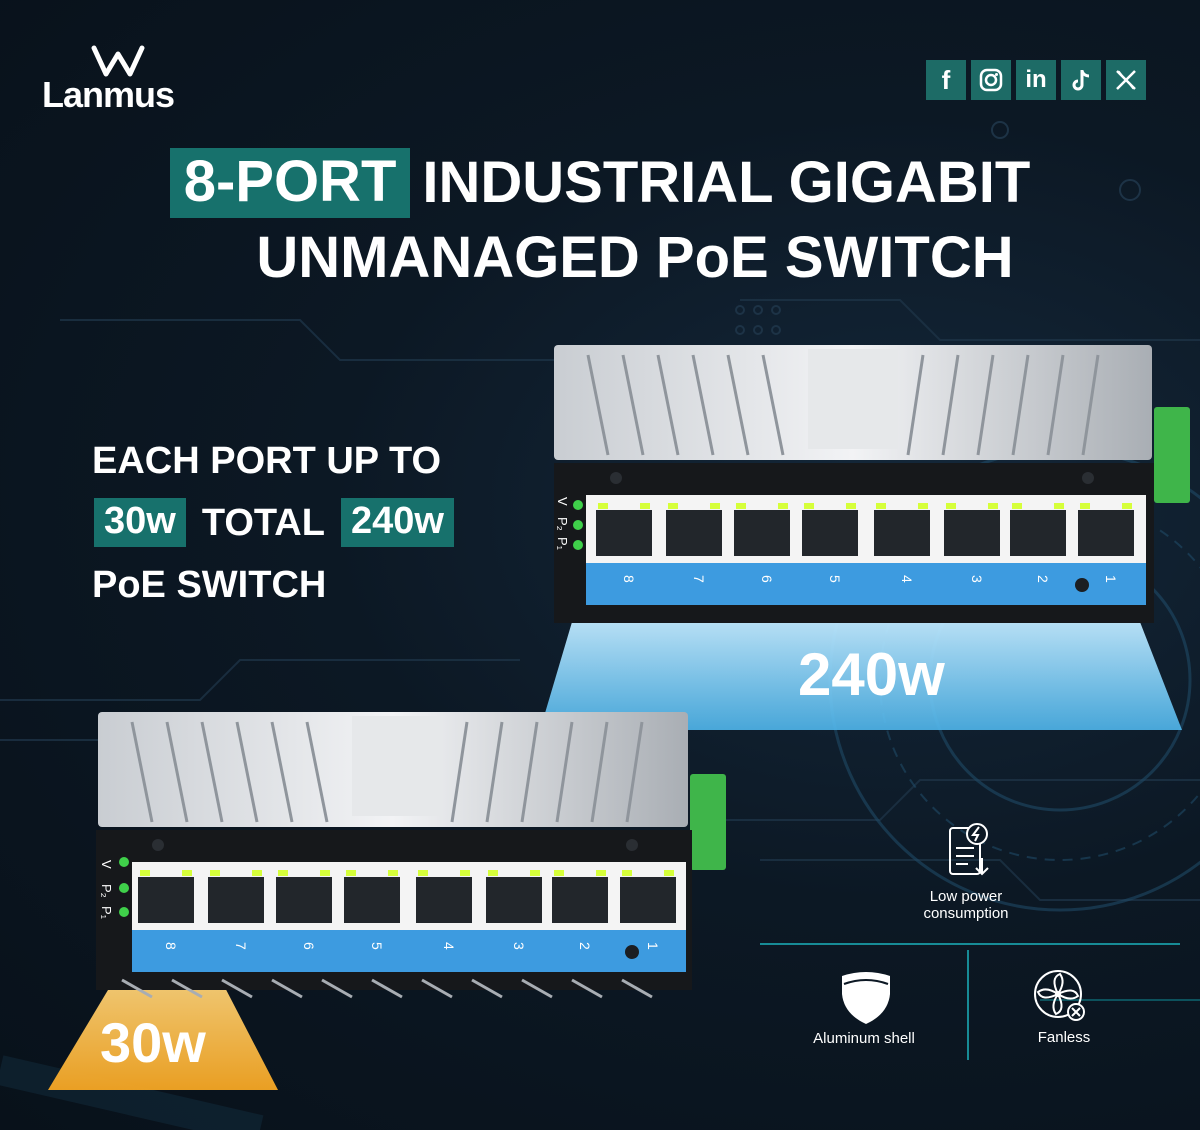 The image size is (1200, 1130). I want to click on fanless-label: Fanless, so click(1064, 1037).